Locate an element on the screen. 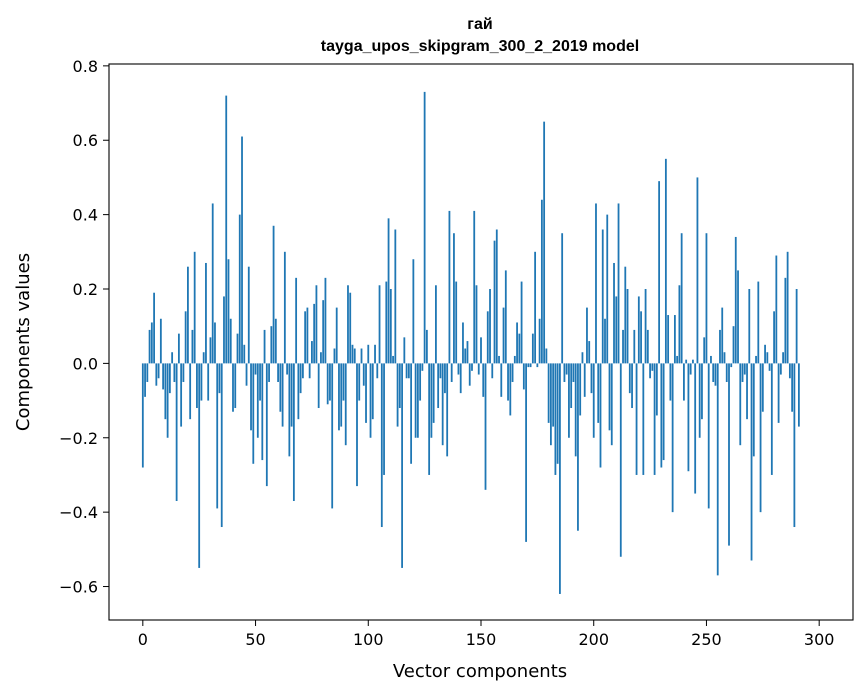  x-axis-ticks: 0 50 100 150 200 250 300 is located at coordinates (486, 634).